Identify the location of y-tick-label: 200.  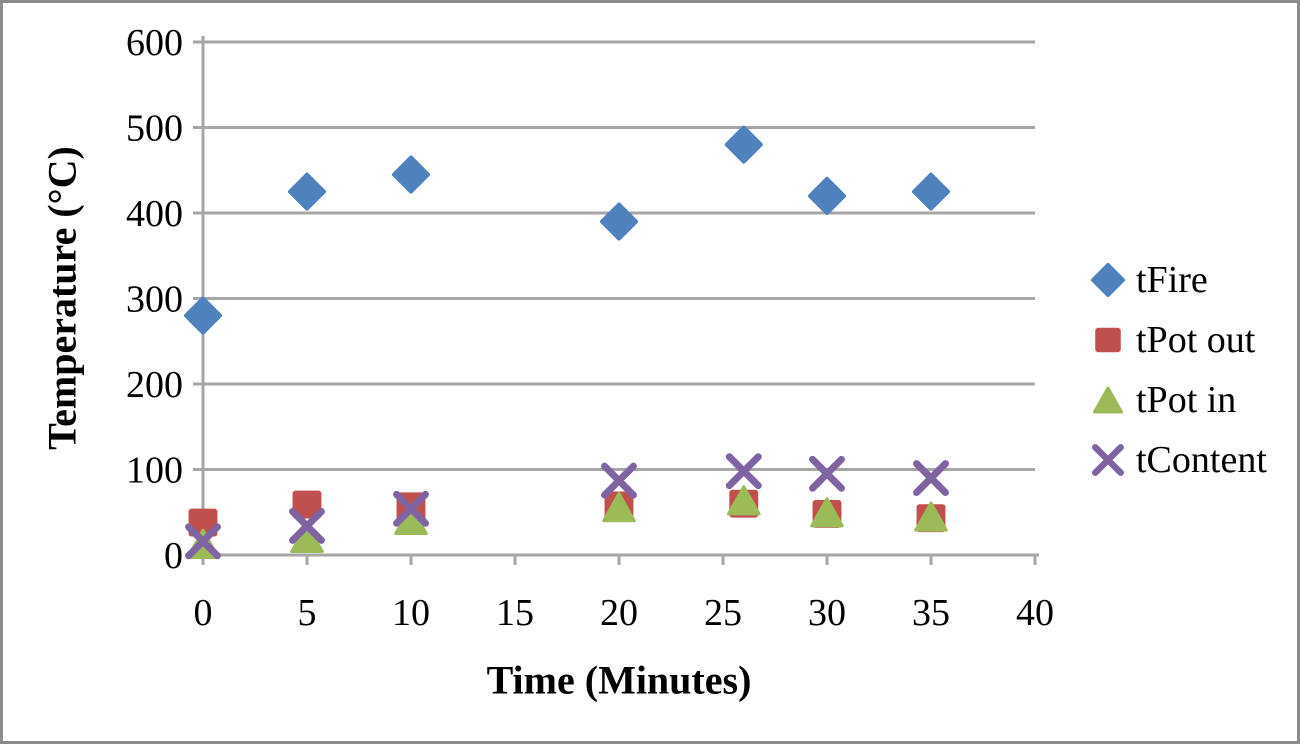
(154, 385).